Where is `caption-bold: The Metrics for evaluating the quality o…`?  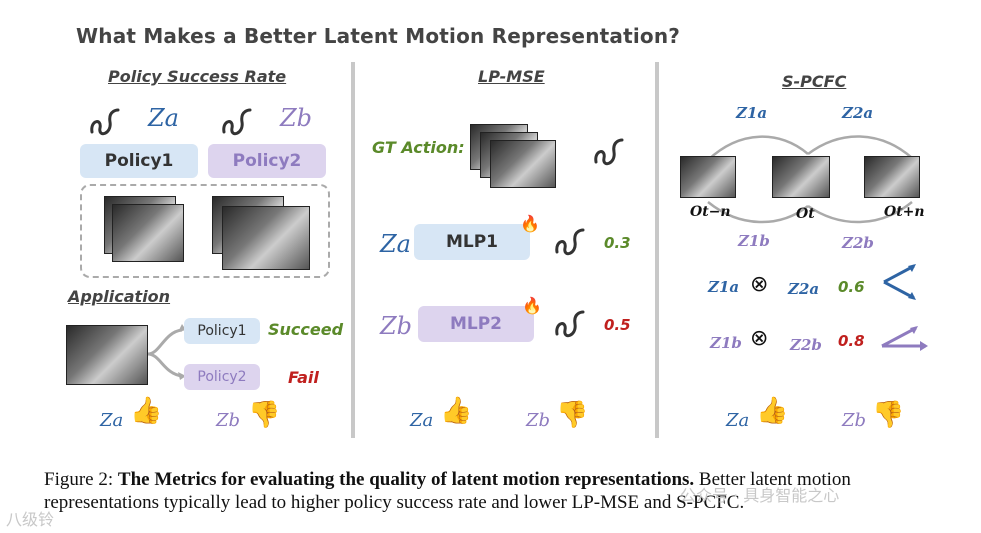 caption-bold: The Metrics for evaluating the quality o… is located at coordinates (406, 479).